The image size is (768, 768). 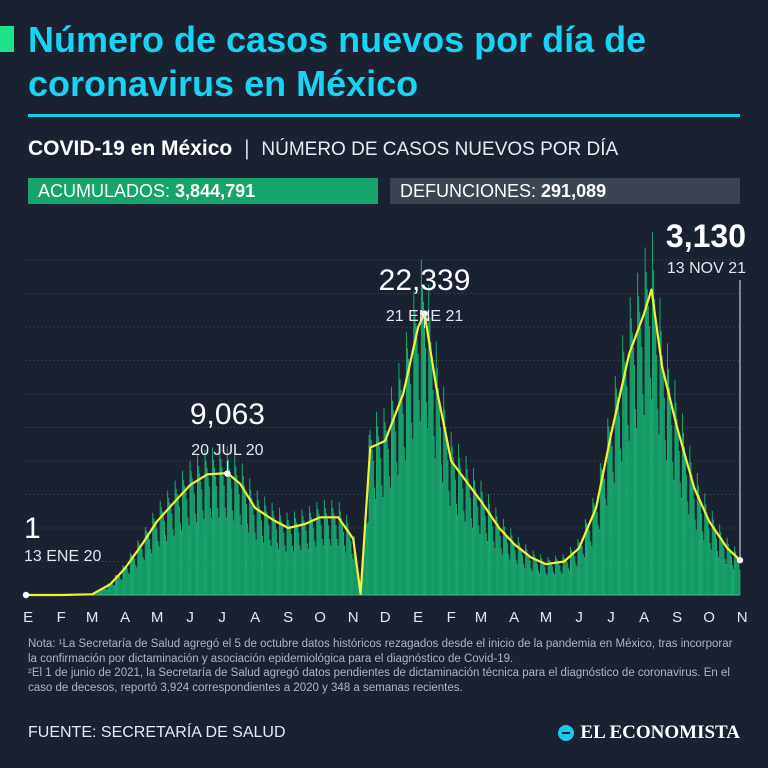 What do you see at coordinates (706, 236) in the screenshot?
I see `annotation-value: 3,130` at bounding box center [706, 236].